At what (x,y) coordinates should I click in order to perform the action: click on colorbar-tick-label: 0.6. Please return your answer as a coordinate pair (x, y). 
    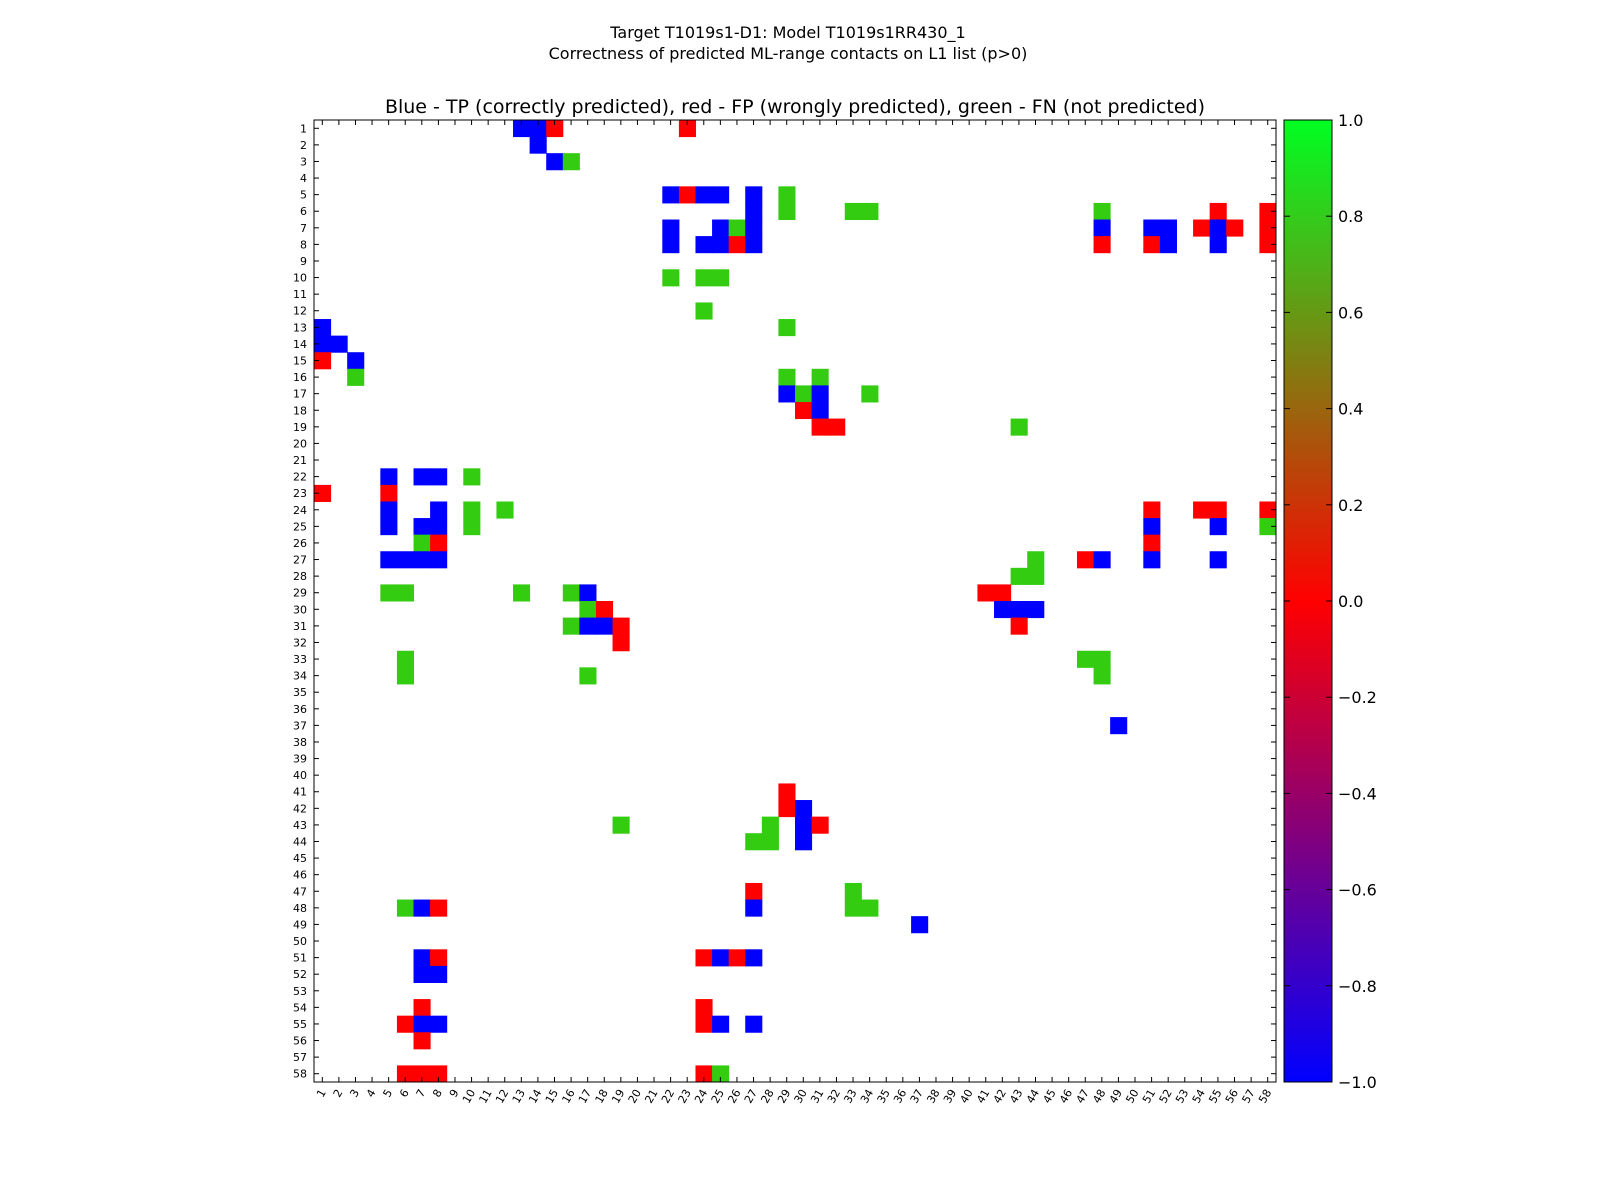
    Looking at the image, I should click on (1350, 312).